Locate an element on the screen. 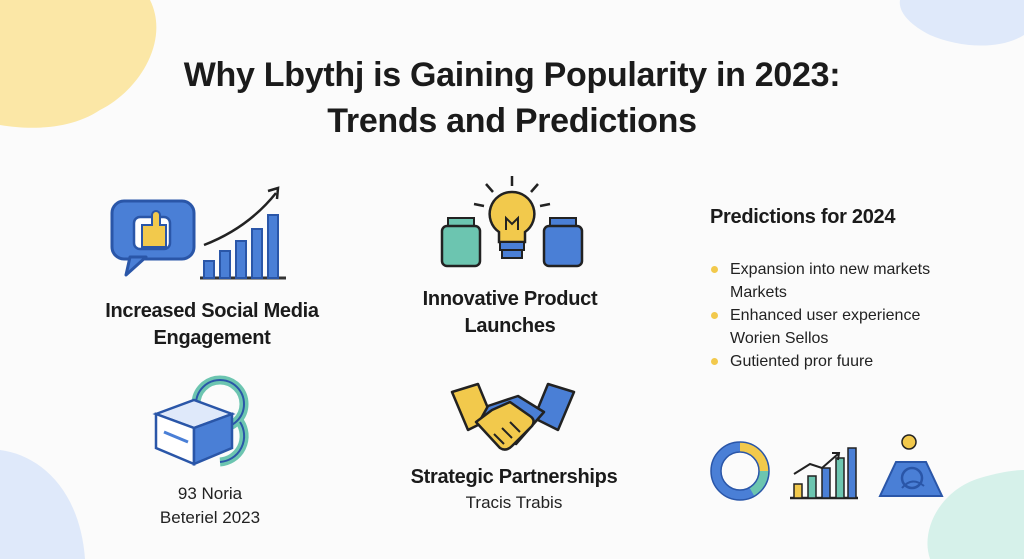 The image size is (1024, 559). feature-partnership-sub-line-1: Tracis Trabis is located at coordinates (514, 502).